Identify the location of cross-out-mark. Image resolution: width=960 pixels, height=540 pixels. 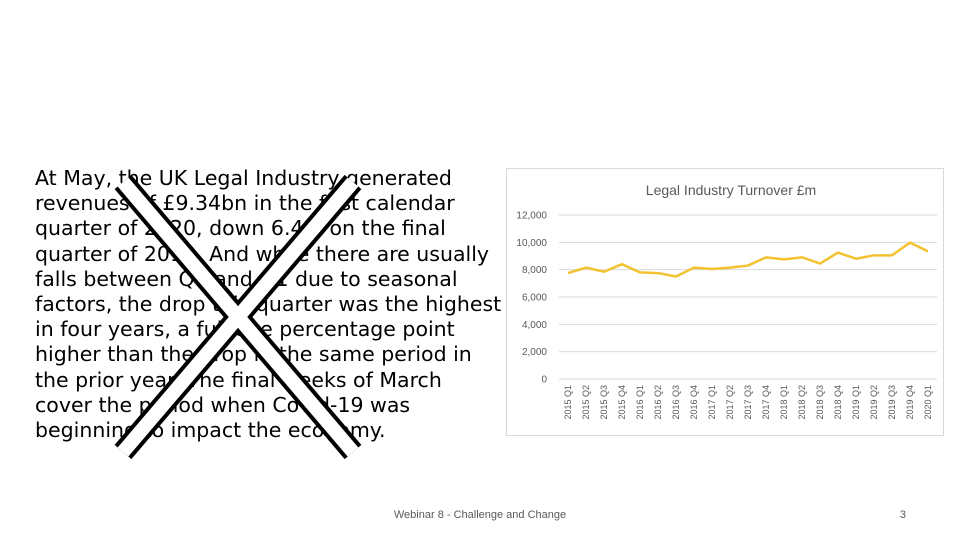
(238, 317).